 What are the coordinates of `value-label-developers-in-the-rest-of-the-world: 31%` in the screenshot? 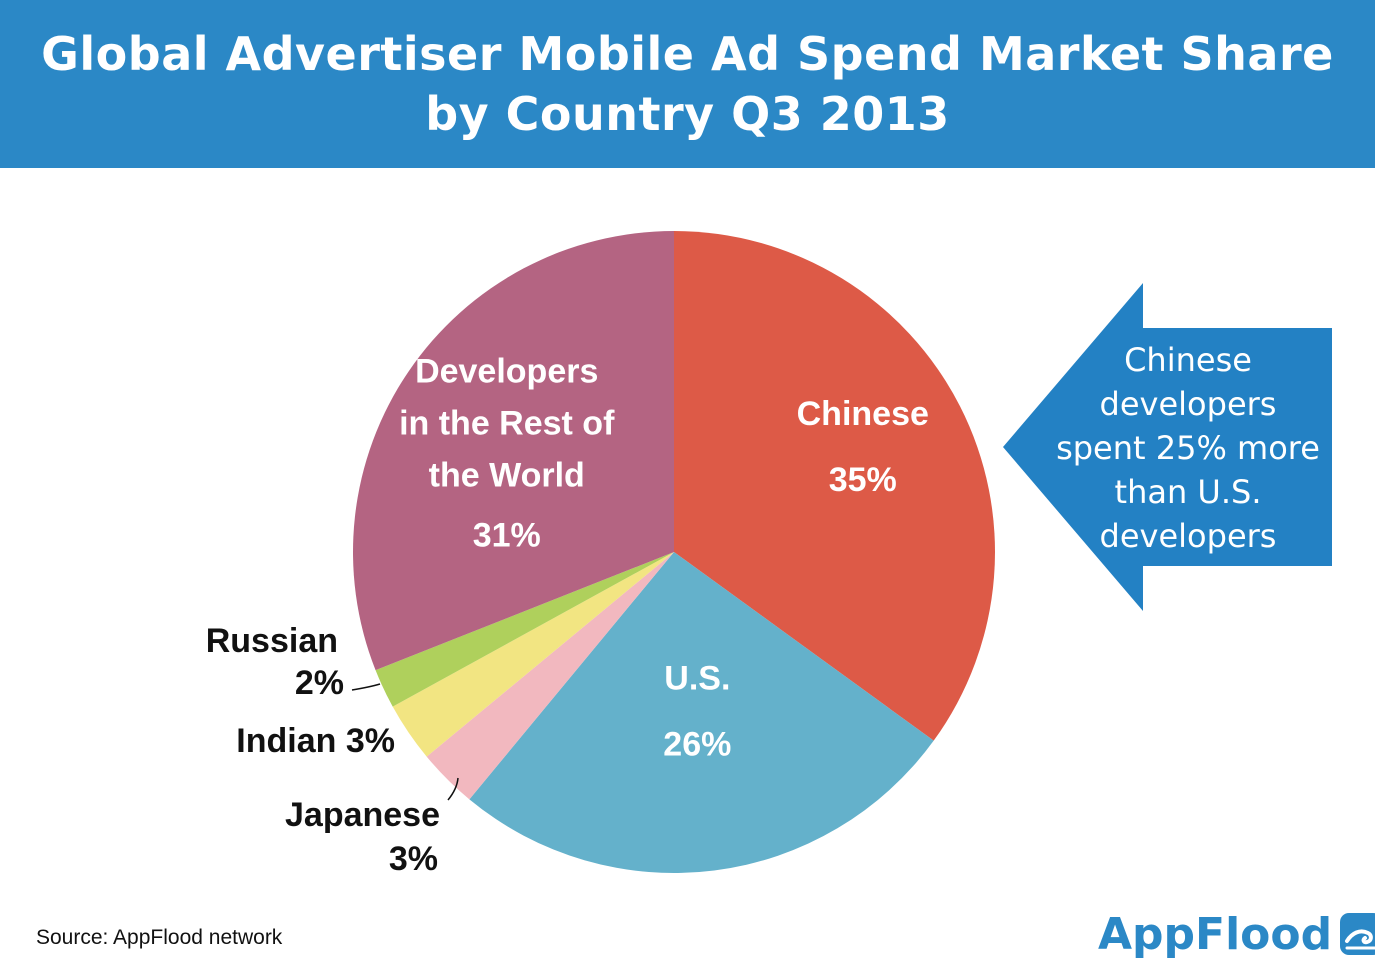 It's located at (507, 535).